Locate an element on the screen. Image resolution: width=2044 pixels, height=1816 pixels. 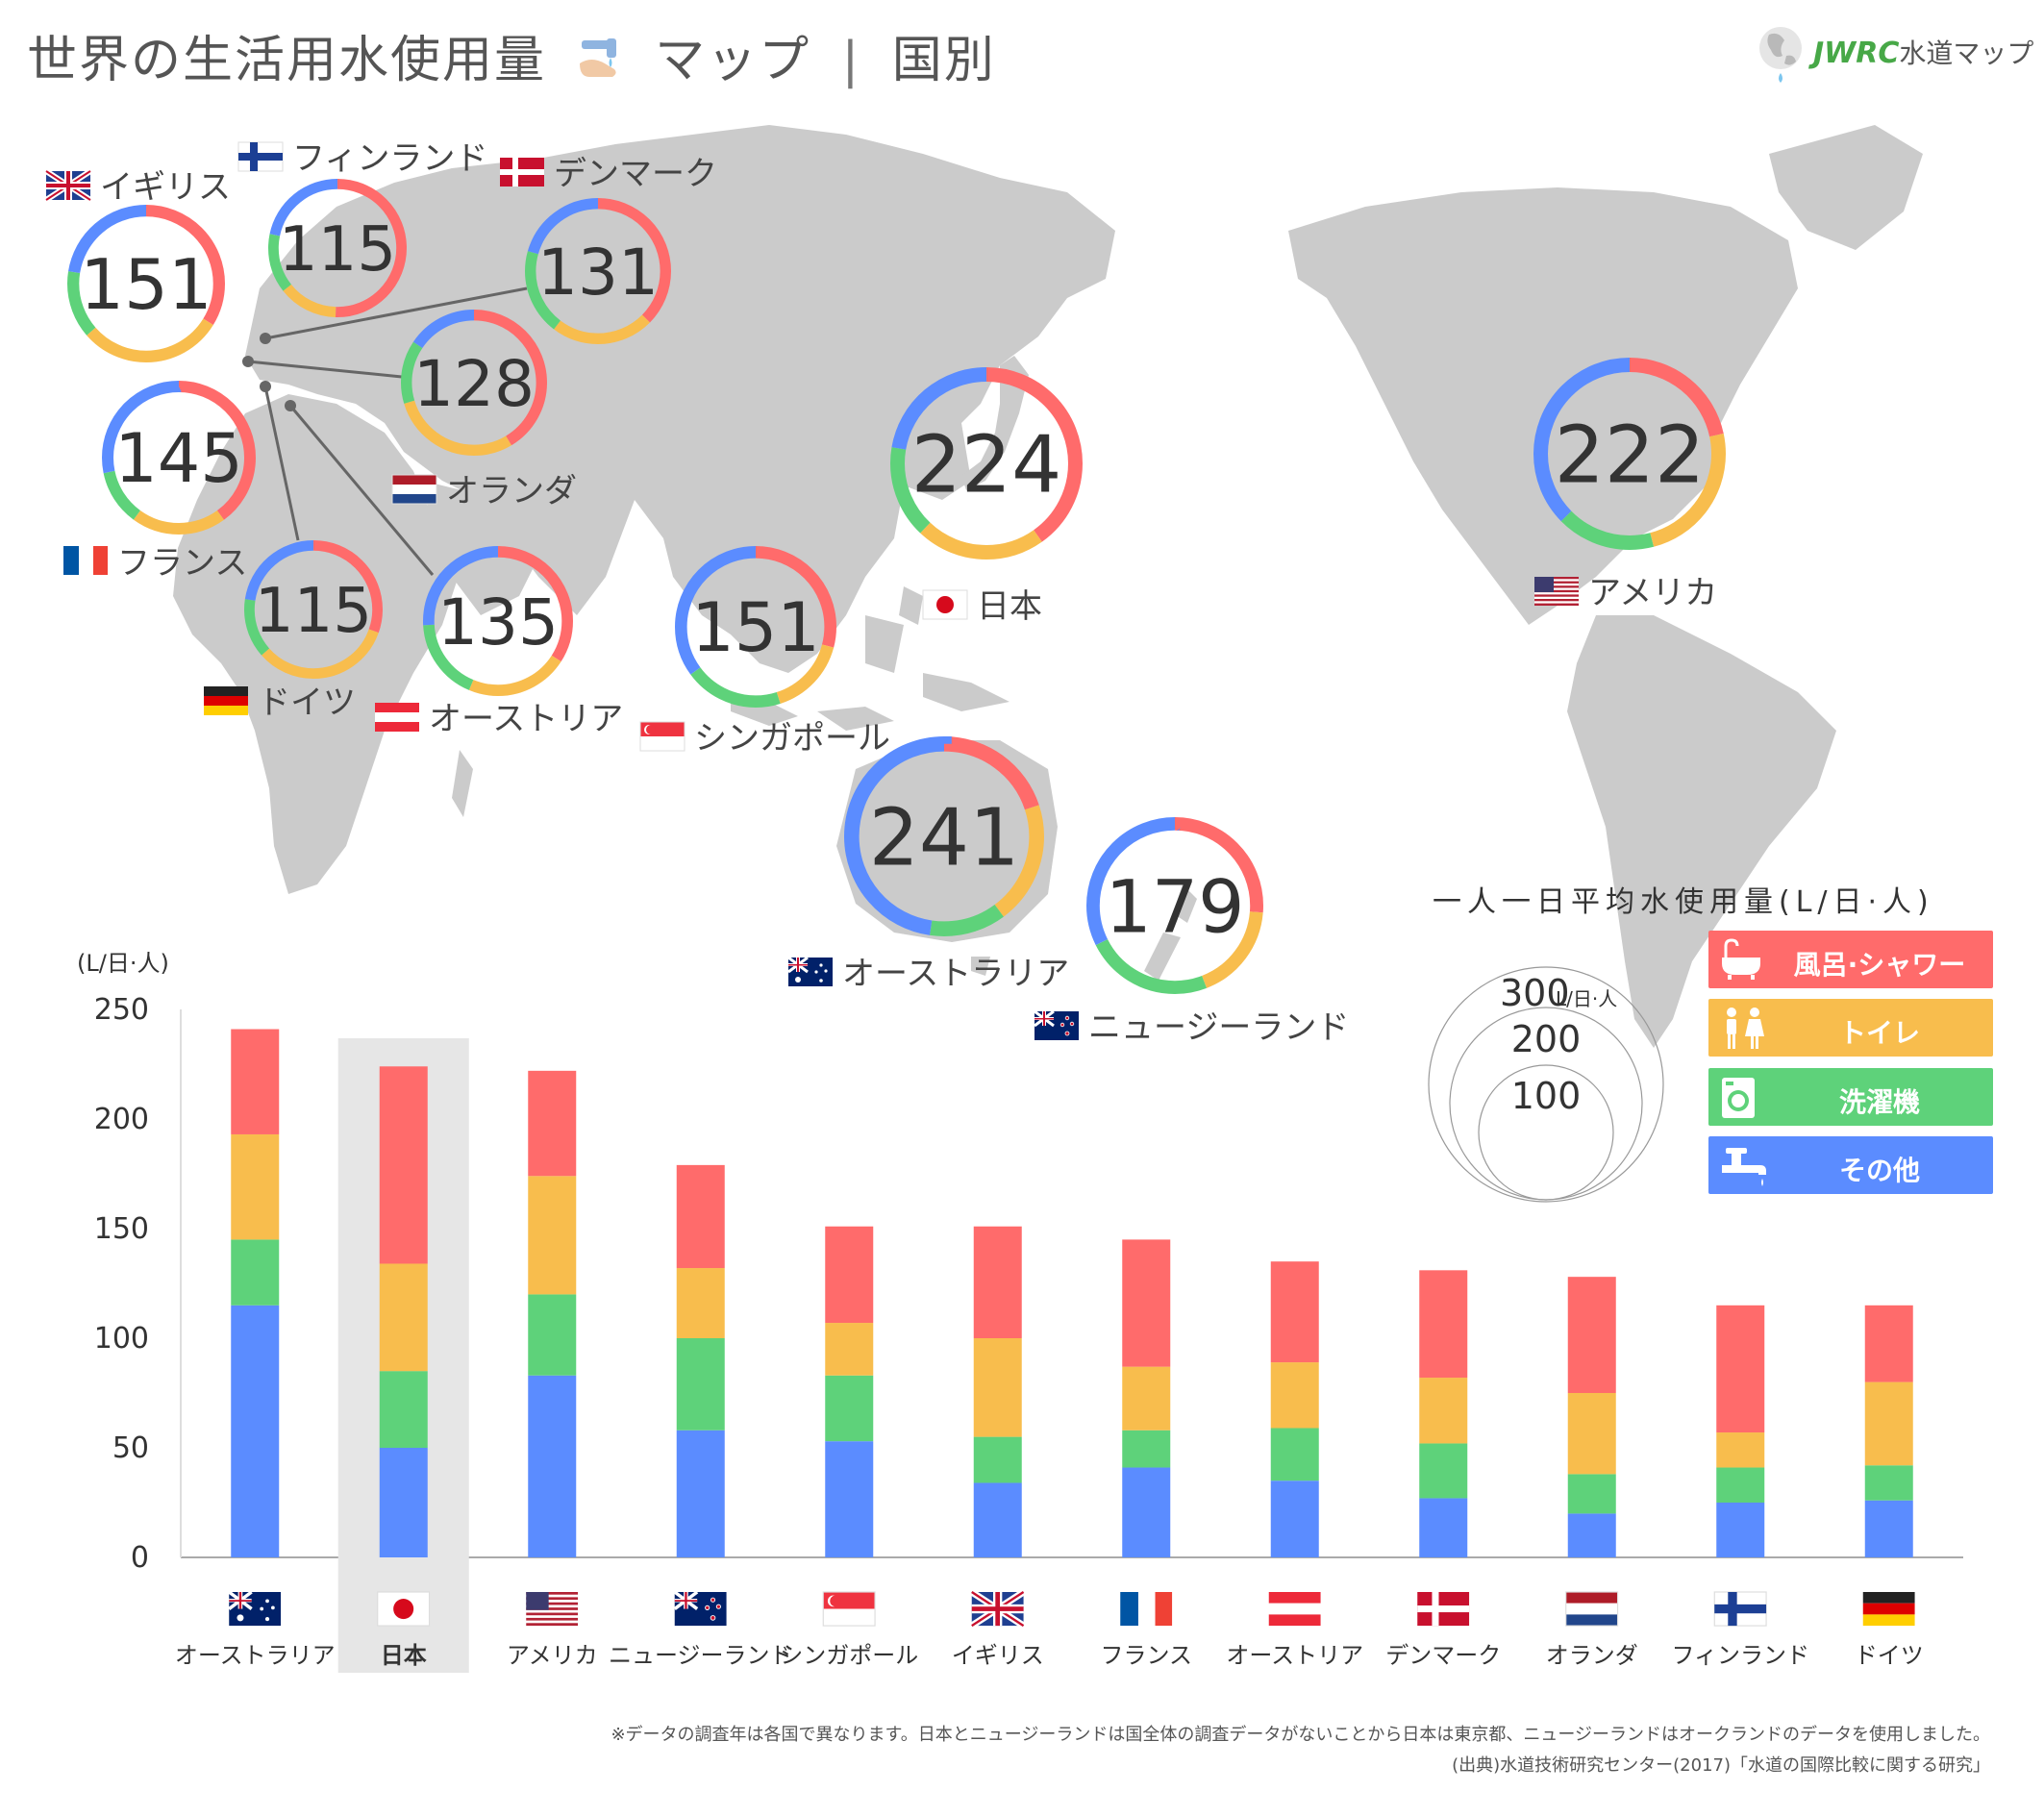
country-label-austria: オーストリア is located at coordinates (526, 719).